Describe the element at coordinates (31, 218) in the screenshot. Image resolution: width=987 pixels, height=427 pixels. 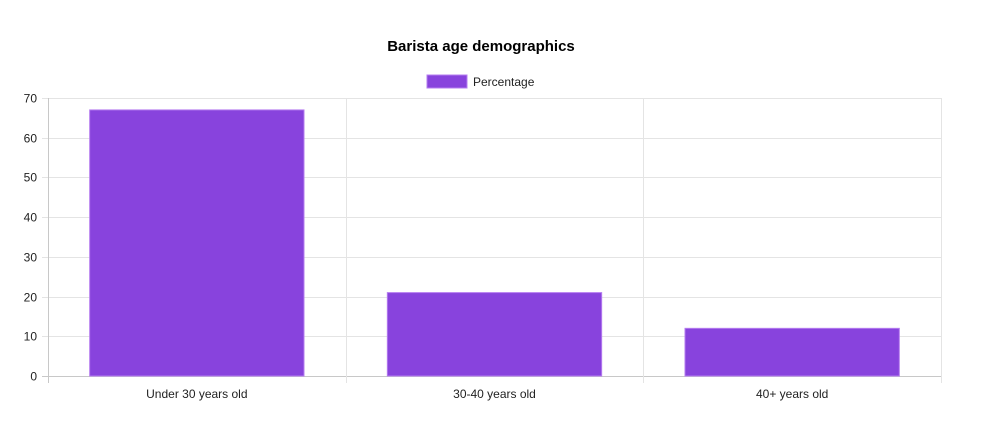
I see `y-tick-label: 40` at that location.